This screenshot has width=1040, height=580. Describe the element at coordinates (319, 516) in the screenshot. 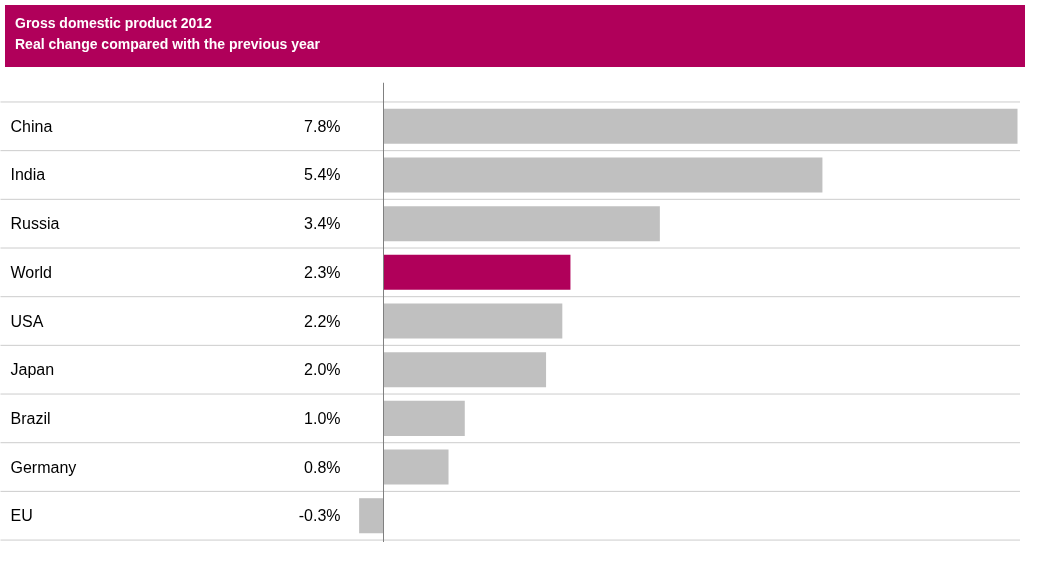

I see `data-label: -0.3%` at that location.